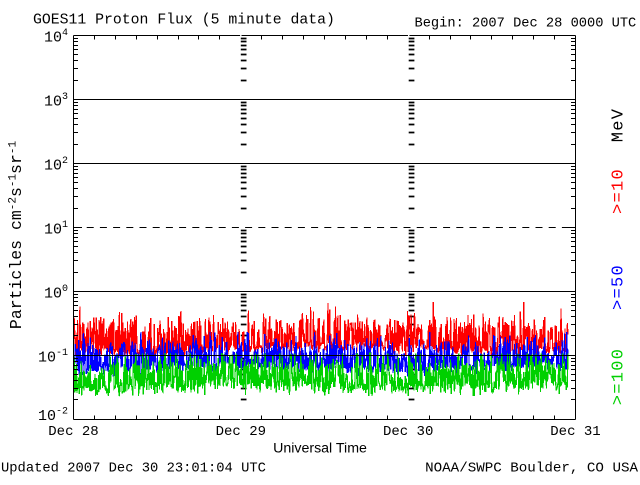  I want to click on svg-text: Universal Time, so click(320, 449).